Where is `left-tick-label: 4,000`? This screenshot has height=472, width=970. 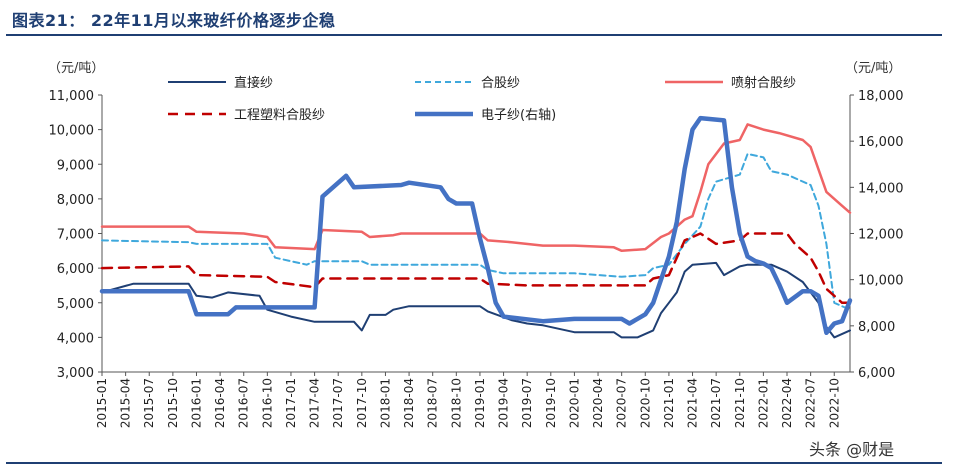
left-tick-label: 4,000 is located at coordinates (75, 338).